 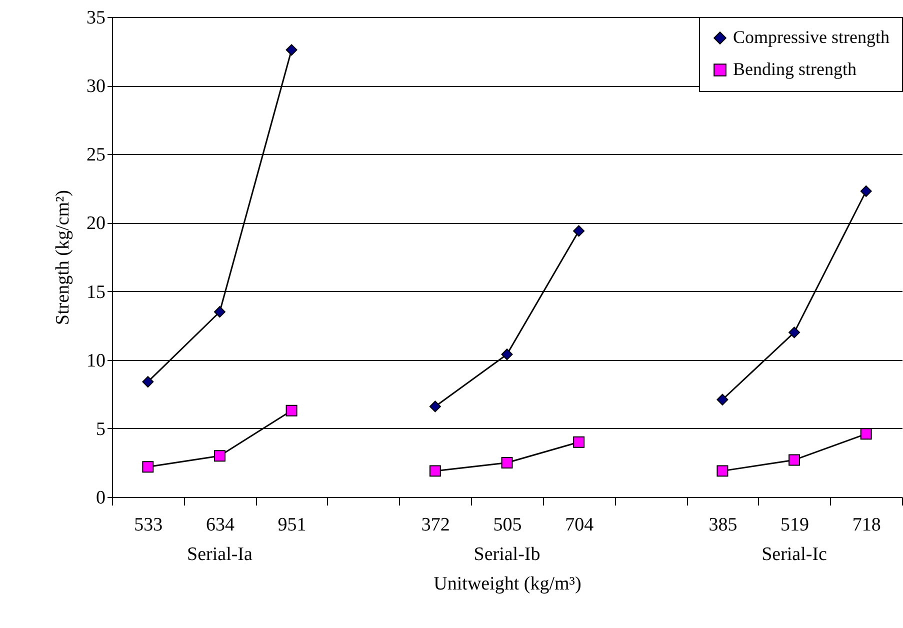 I want to click on x-axis-title: Unitweight (kg/m³), so click(x=508, y=584).